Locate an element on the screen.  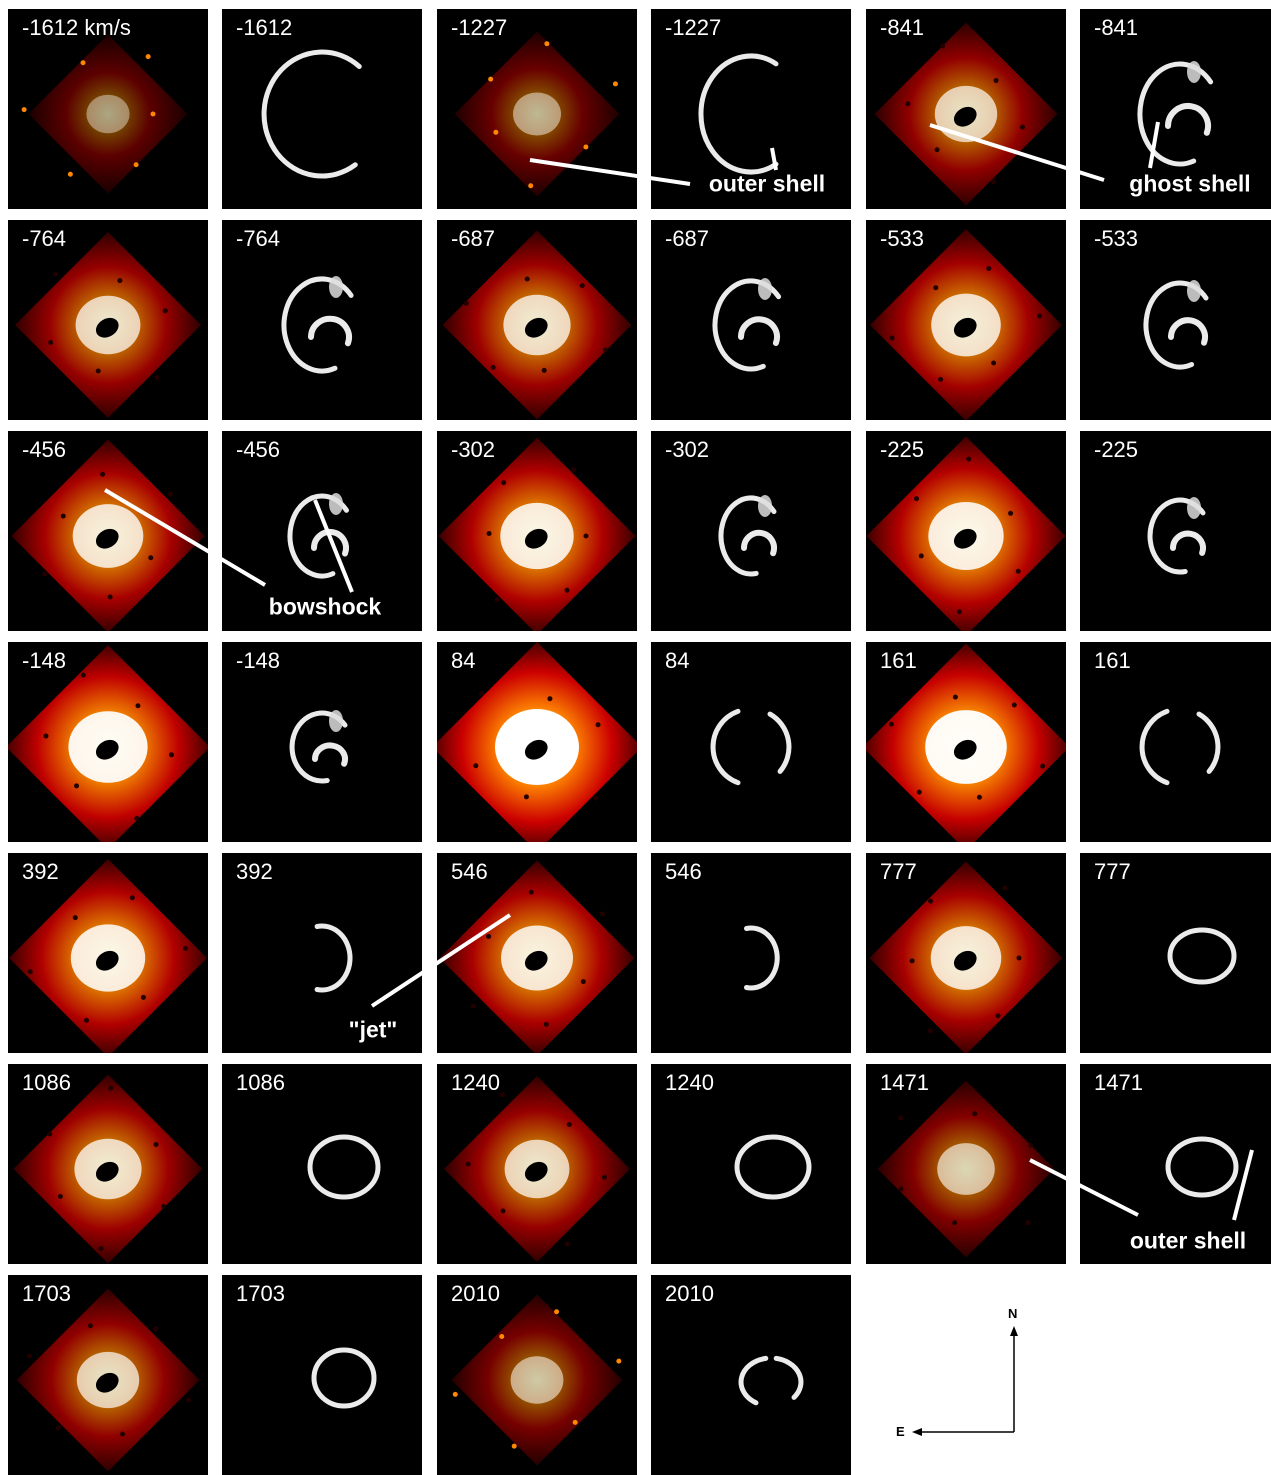
observed-panel: -1612 km/s is located at coordinates (108, 109).